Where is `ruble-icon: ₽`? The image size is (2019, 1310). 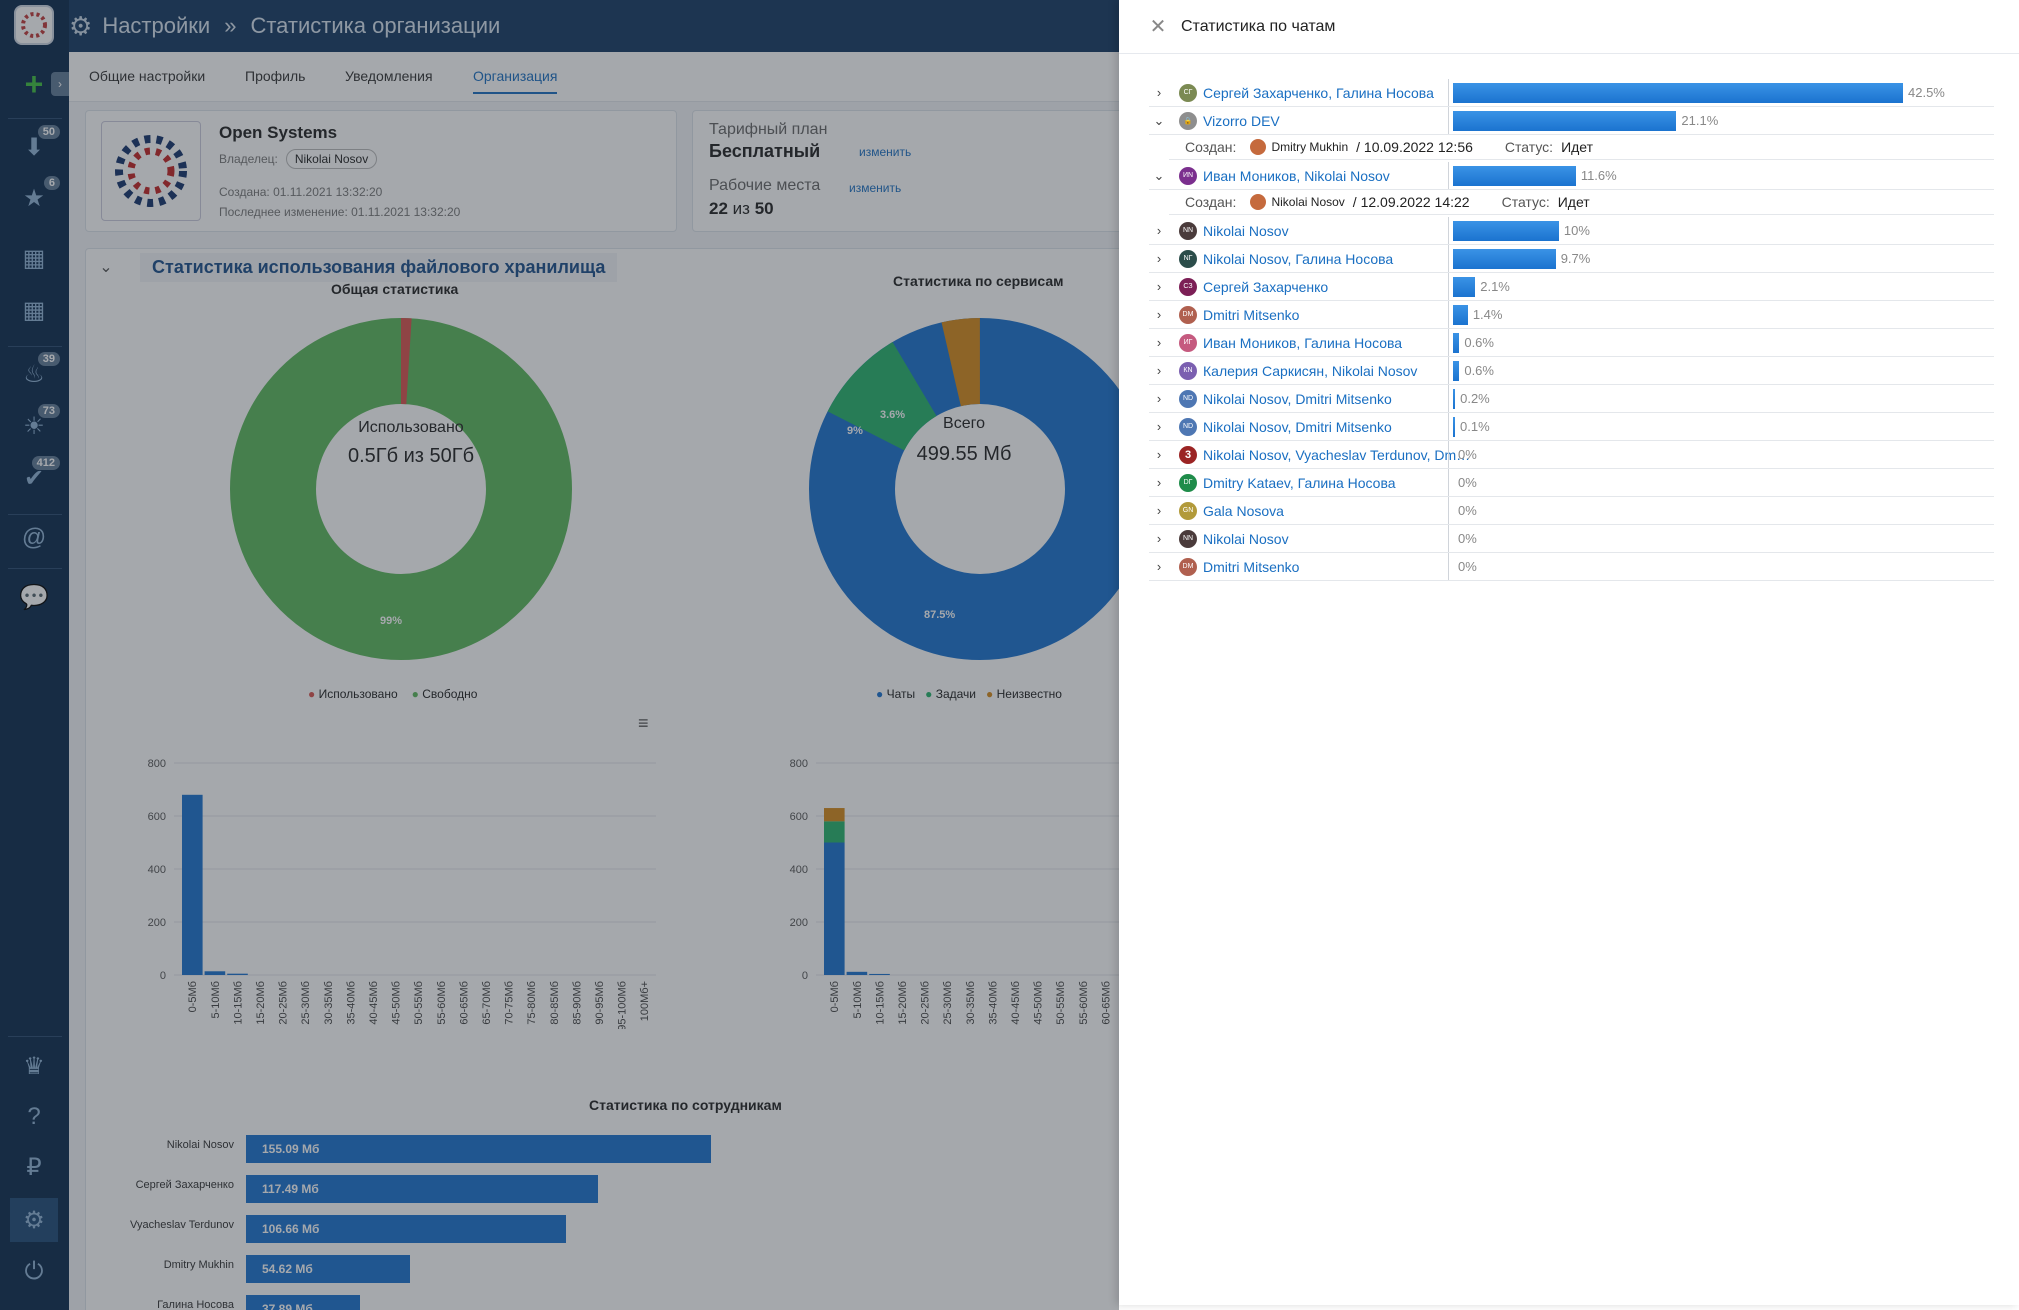 ruble-icon: ₽ is located at coordinates (34, 1167).